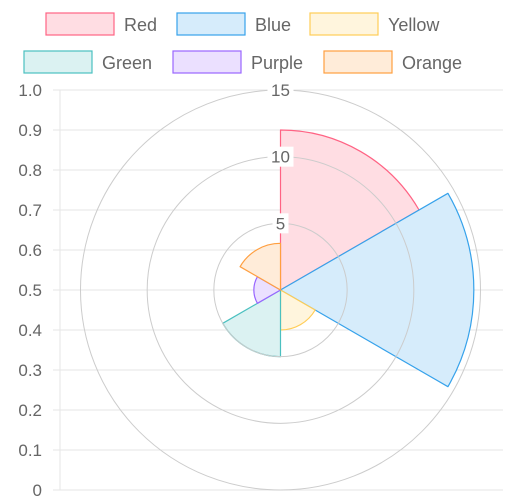 The width and height of the screenshot is (517, 500). Describe the element at coordinates (140, 25) in the screenshot. I see `legend-label: Red` at that location.